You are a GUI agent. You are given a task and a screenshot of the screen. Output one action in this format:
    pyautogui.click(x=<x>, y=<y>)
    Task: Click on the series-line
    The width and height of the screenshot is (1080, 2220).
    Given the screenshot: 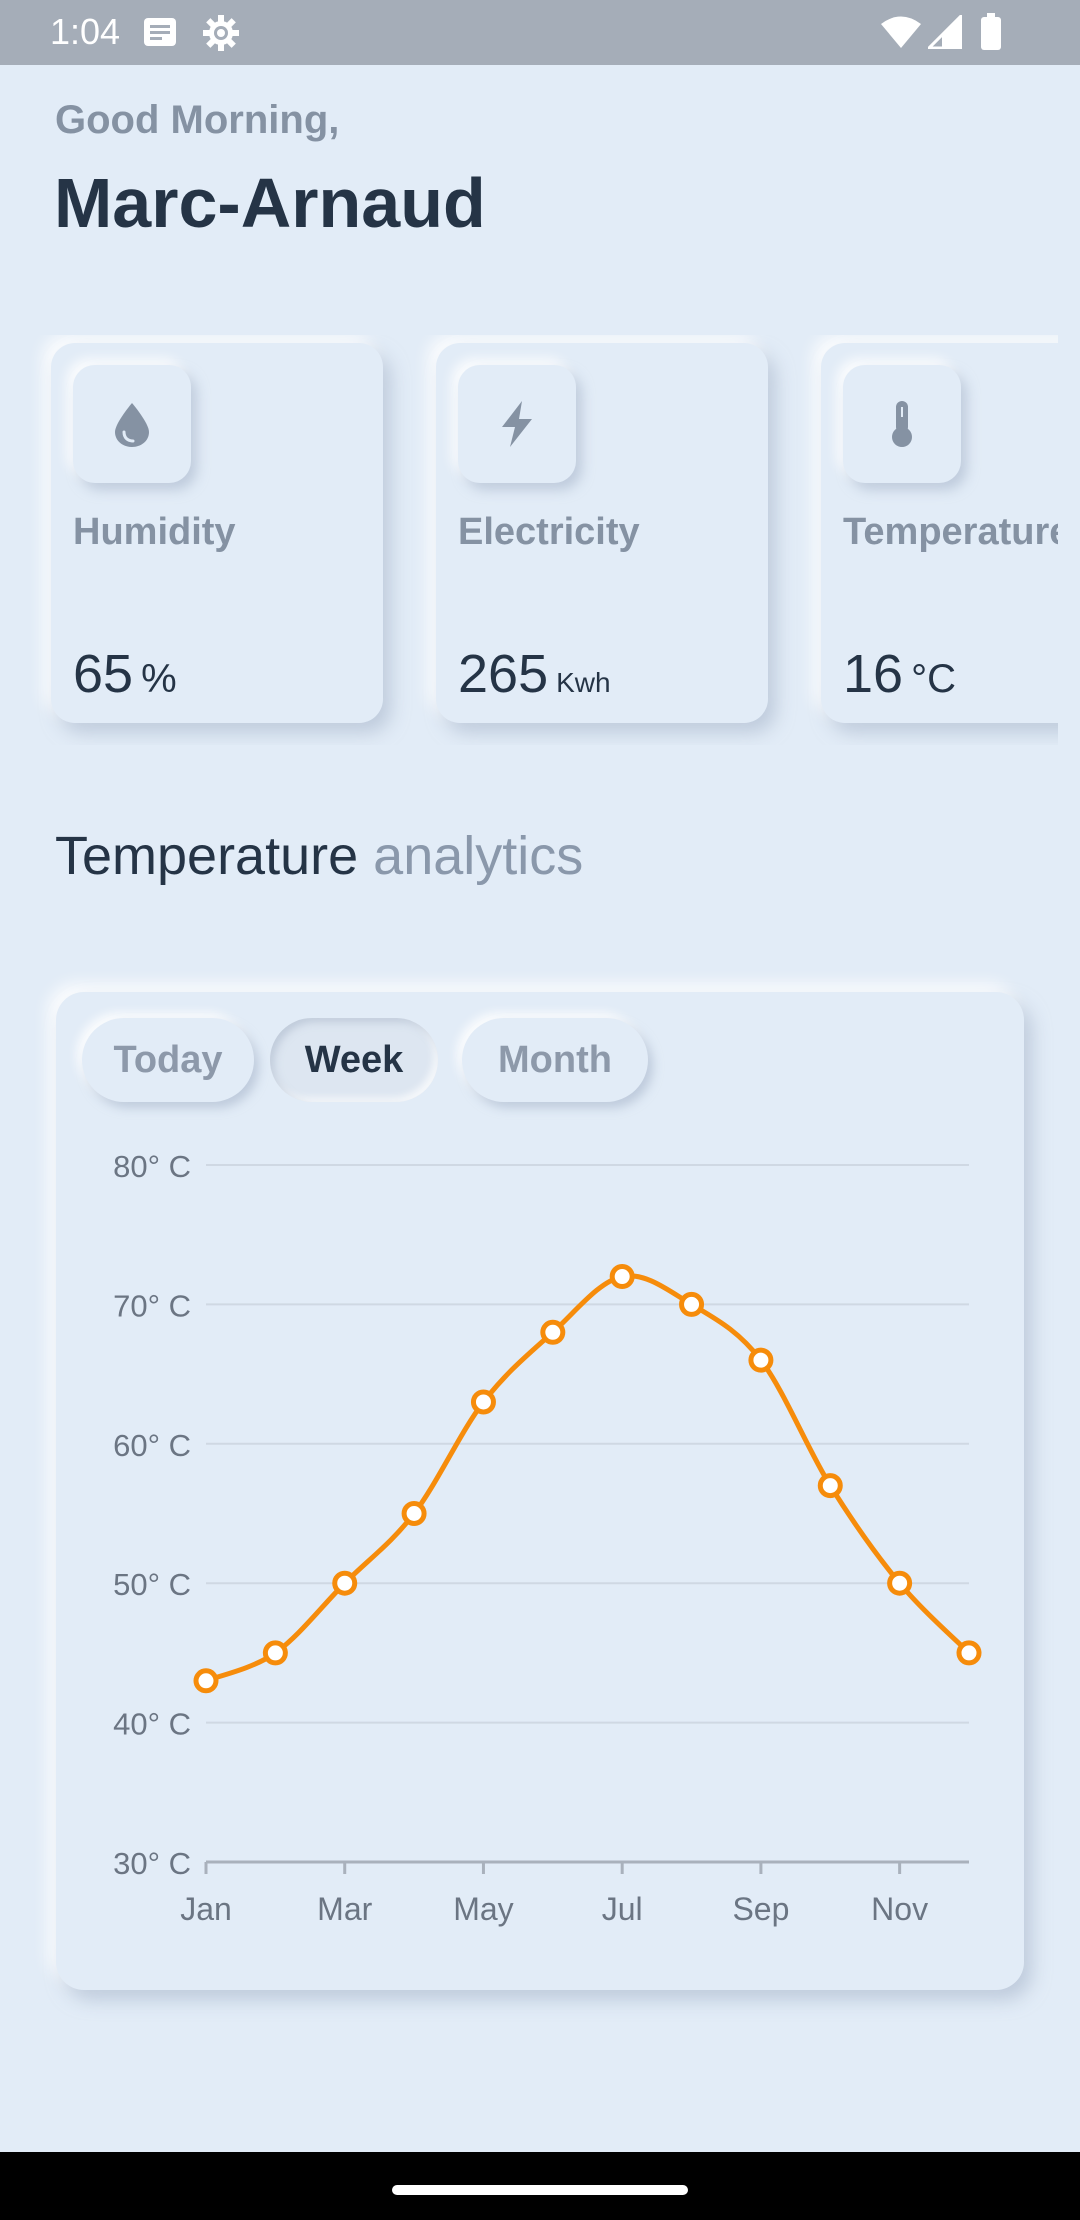 What is the action you would take?
    pyautogui.click(x=588, y=1478)
    